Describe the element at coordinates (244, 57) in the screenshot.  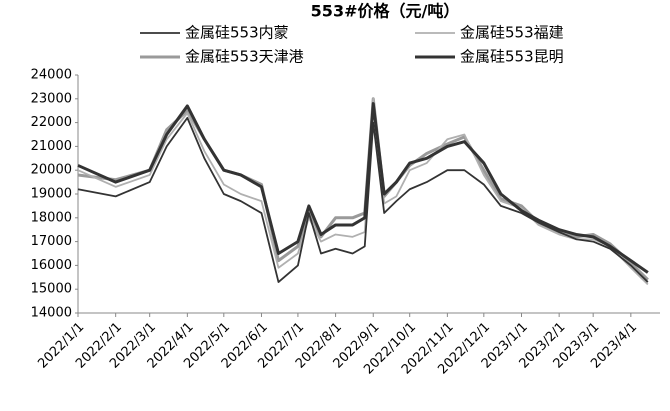
I see `legend-label: 金属硅553天津港` at that location.